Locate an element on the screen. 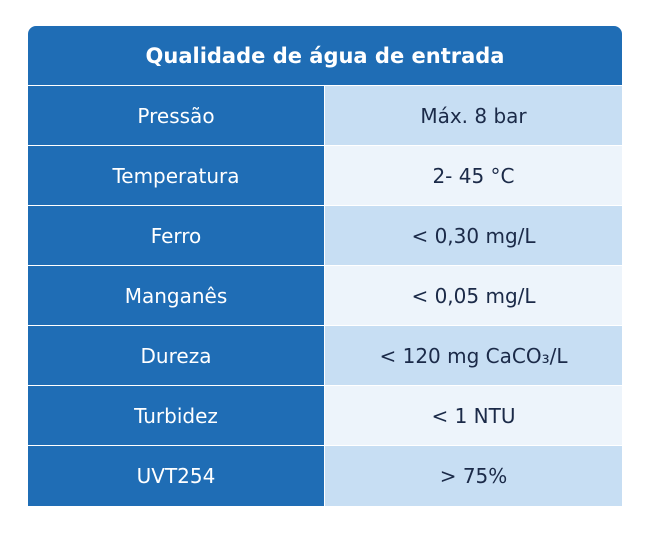 Image resolution: width=650 pixels, height=537 pixels. table-row: Manganês < 0,05 mg/L is located at coordinates (325, 296).